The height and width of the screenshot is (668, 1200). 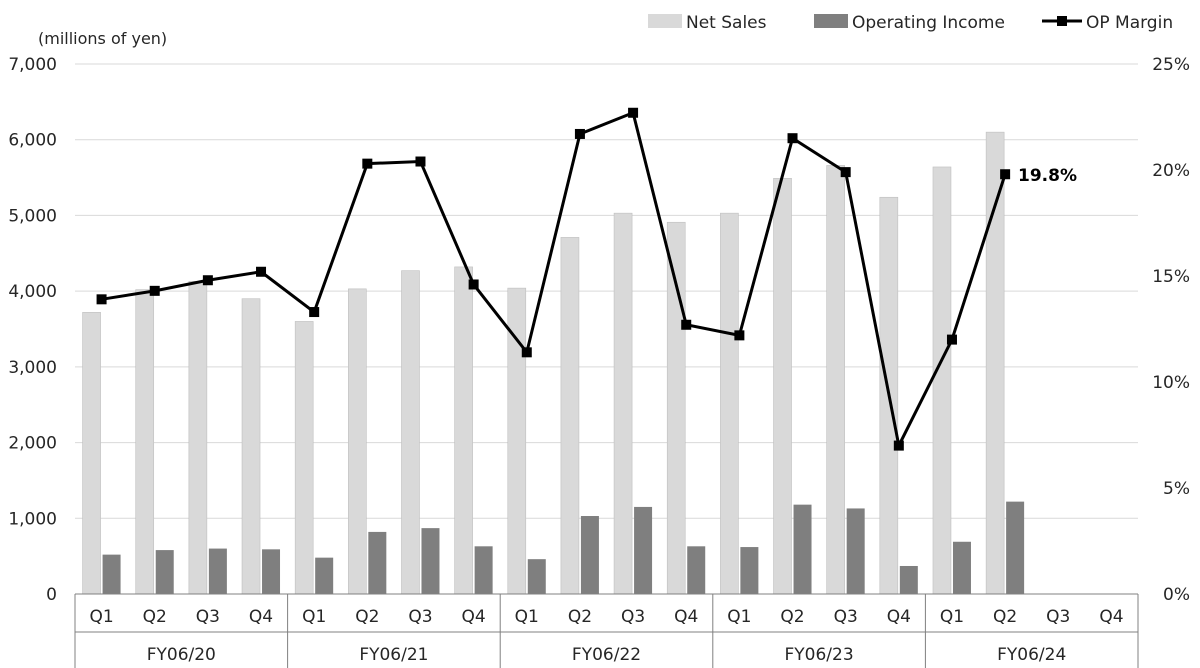 What do you see at coordinates (665, 21) in the screenshot?
I see `legend-net-sales-swatch` at bounding box center [665, 21].